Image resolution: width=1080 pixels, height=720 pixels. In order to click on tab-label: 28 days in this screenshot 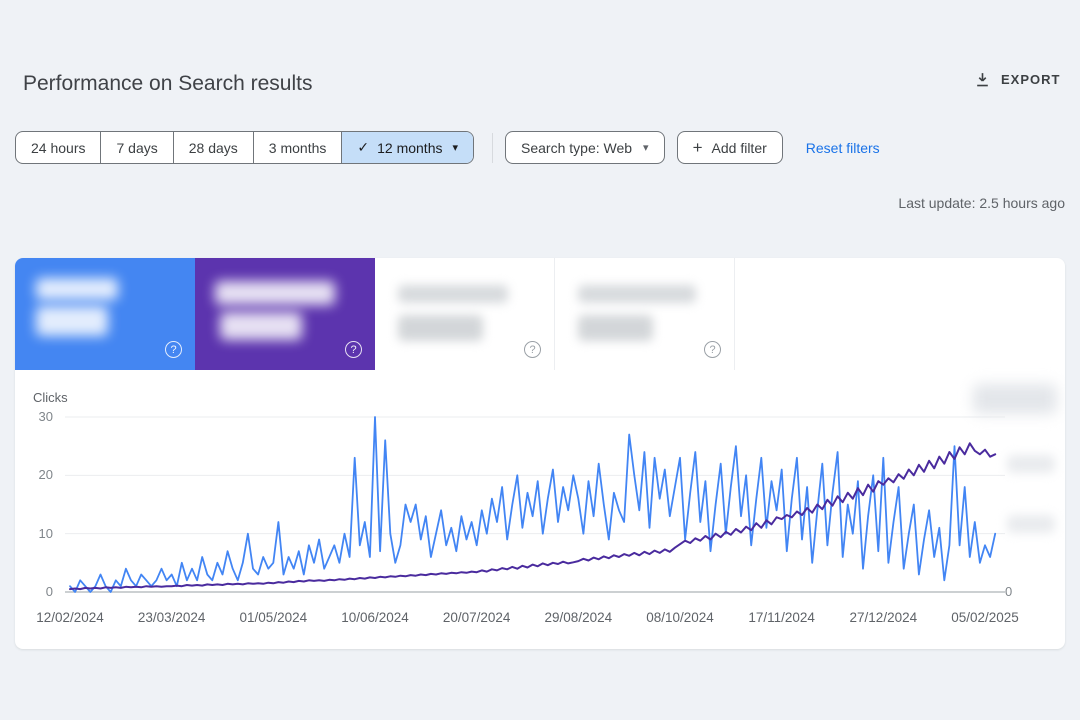, I will do `click(213, 147)`.